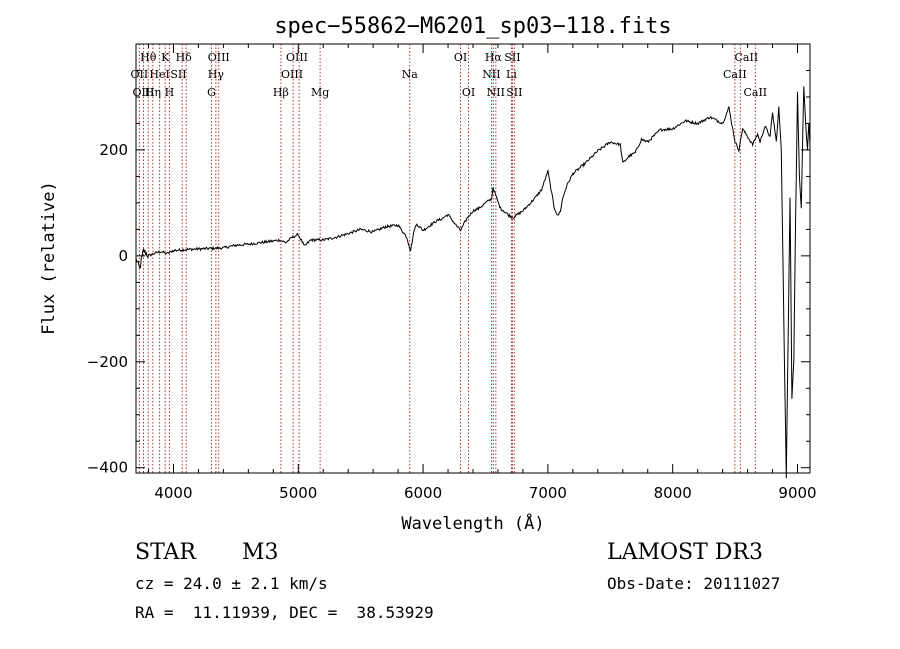  Describe the element at coordinates (153, 92) in the screenshot. I see `spectral-line-label: Hη` at that location.